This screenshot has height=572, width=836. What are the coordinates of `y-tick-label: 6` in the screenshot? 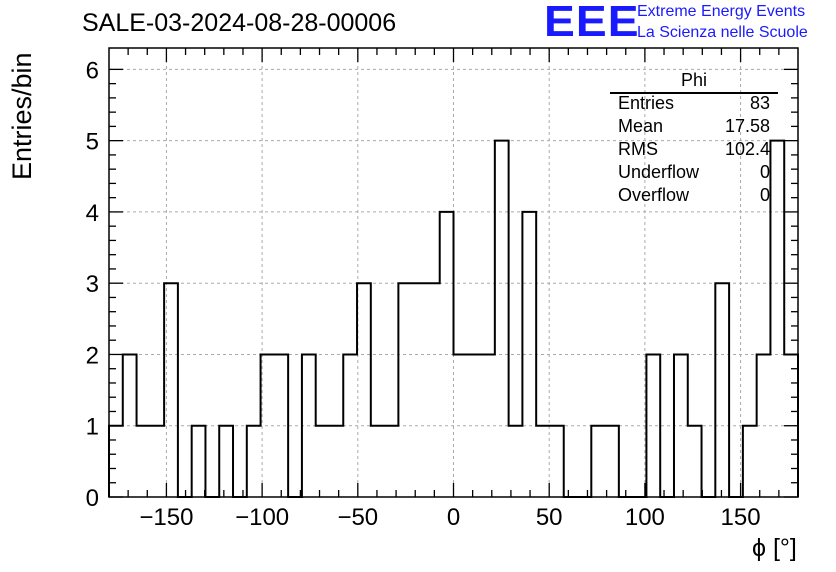 It's located at (92, 70).